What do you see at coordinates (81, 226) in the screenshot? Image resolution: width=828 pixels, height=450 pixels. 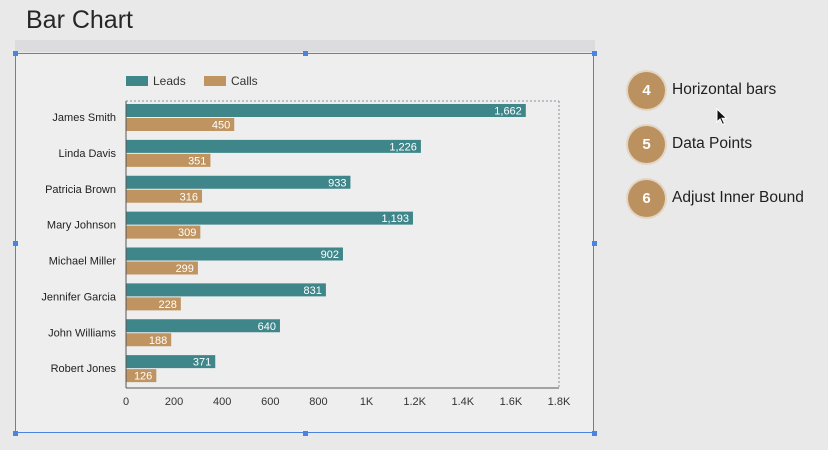 I see `category-label: Mary Johnson` at bounding box center [81, 226].